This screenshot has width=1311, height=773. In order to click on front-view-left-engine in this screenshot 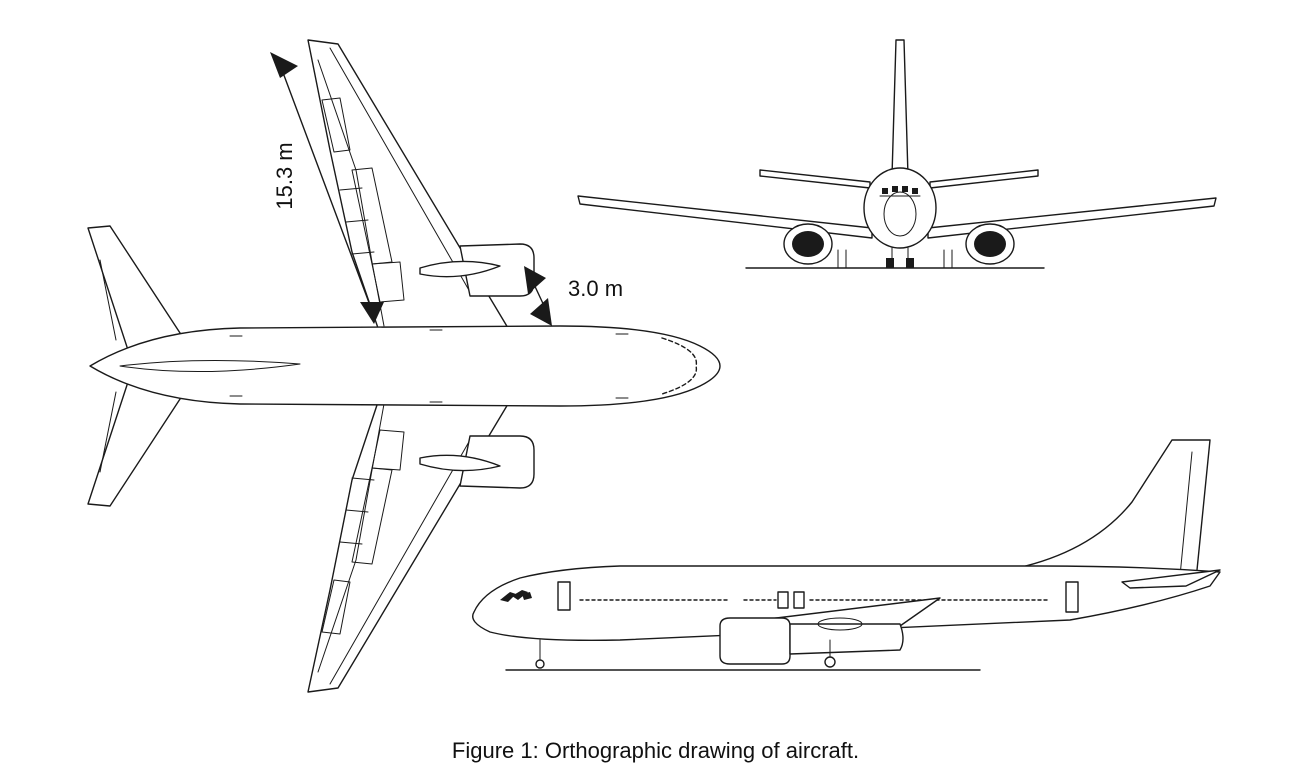, I will do `click(808, 244)`.